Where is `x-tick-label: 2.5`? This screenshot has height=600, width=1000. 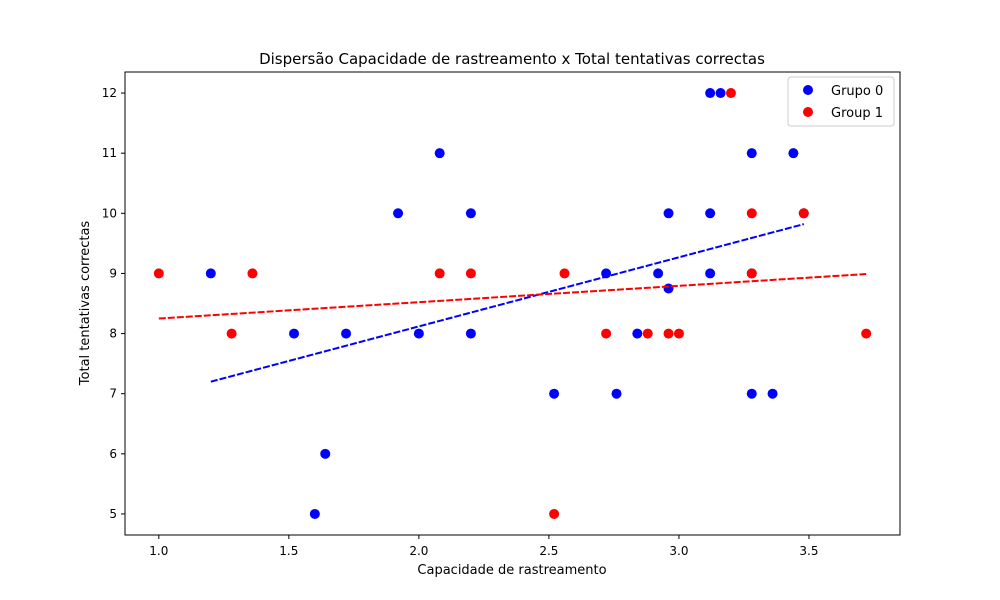
x-tick-label: 2.5 is located at coordinates (548, 551).